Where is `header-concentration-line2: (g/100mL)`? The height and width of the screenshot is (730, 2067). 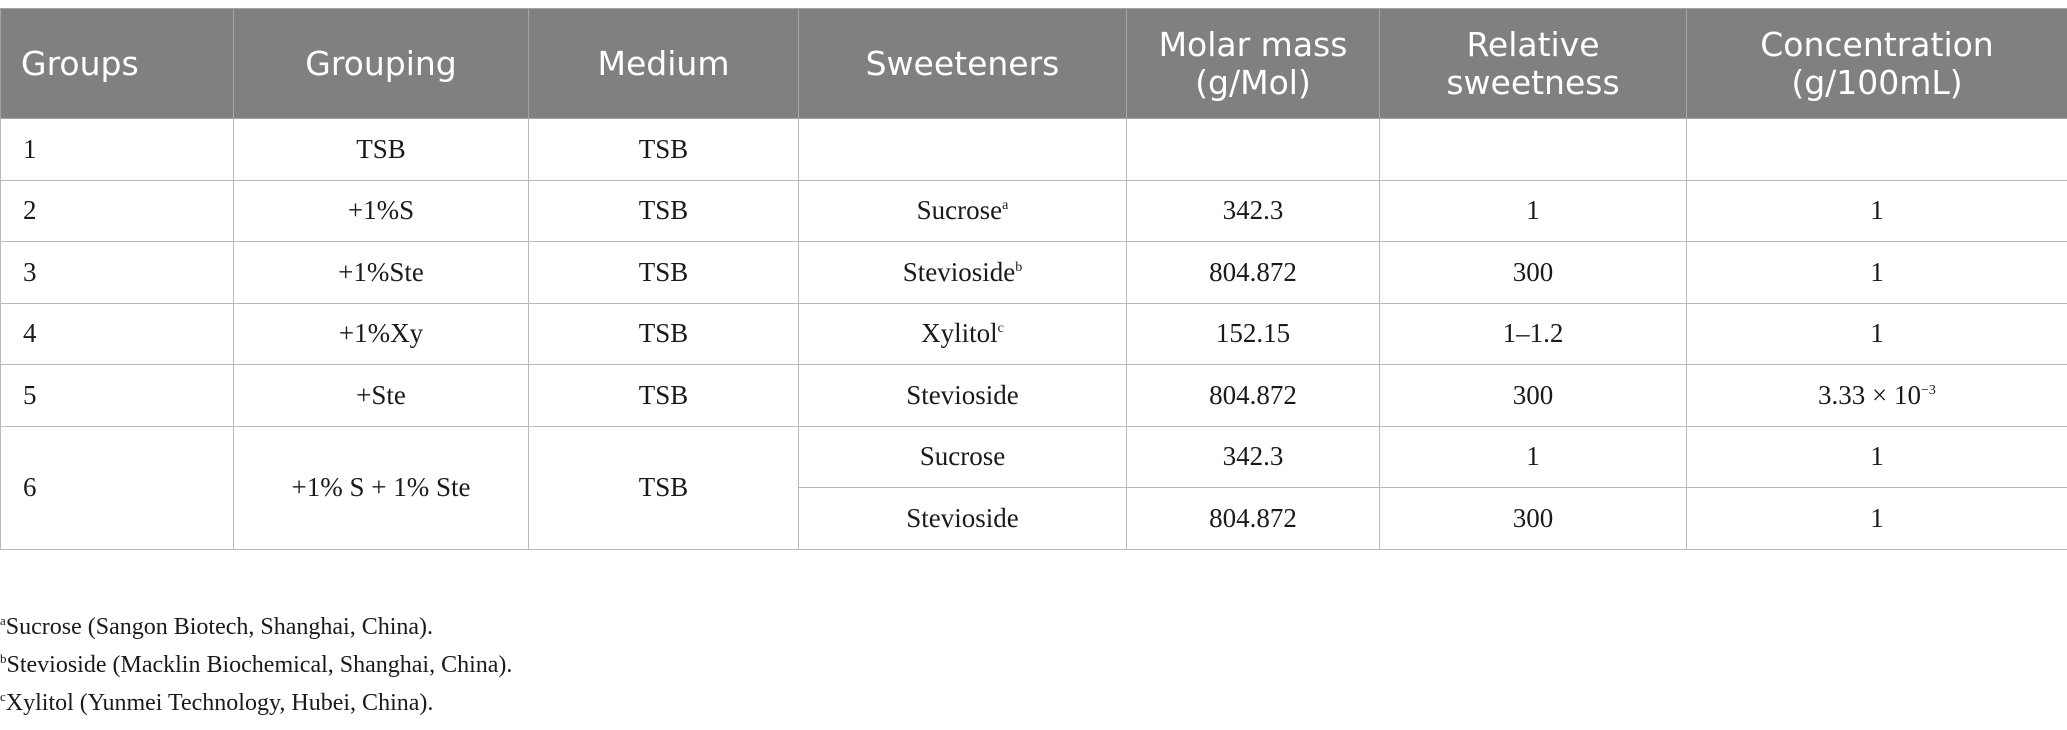
header-concentration-line2: (g/100mL) is located at coordinates (1877, 82).